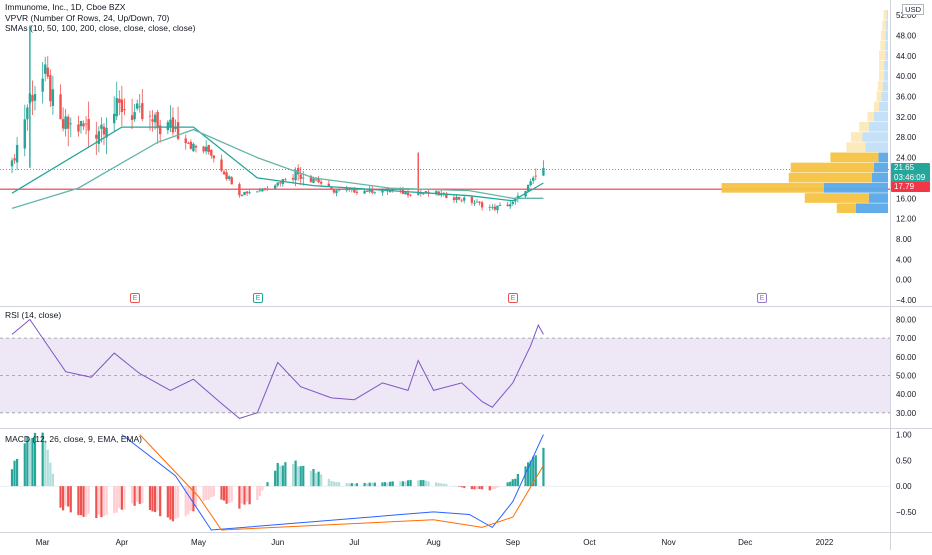 This screenshot has width=932, height=555. Describe the element at coordinates (435, 542) in the screenshot. I see `time-axis: Mar Apr May Jun Jul Aug Sep Oct Nov Dec 2022` at that location.